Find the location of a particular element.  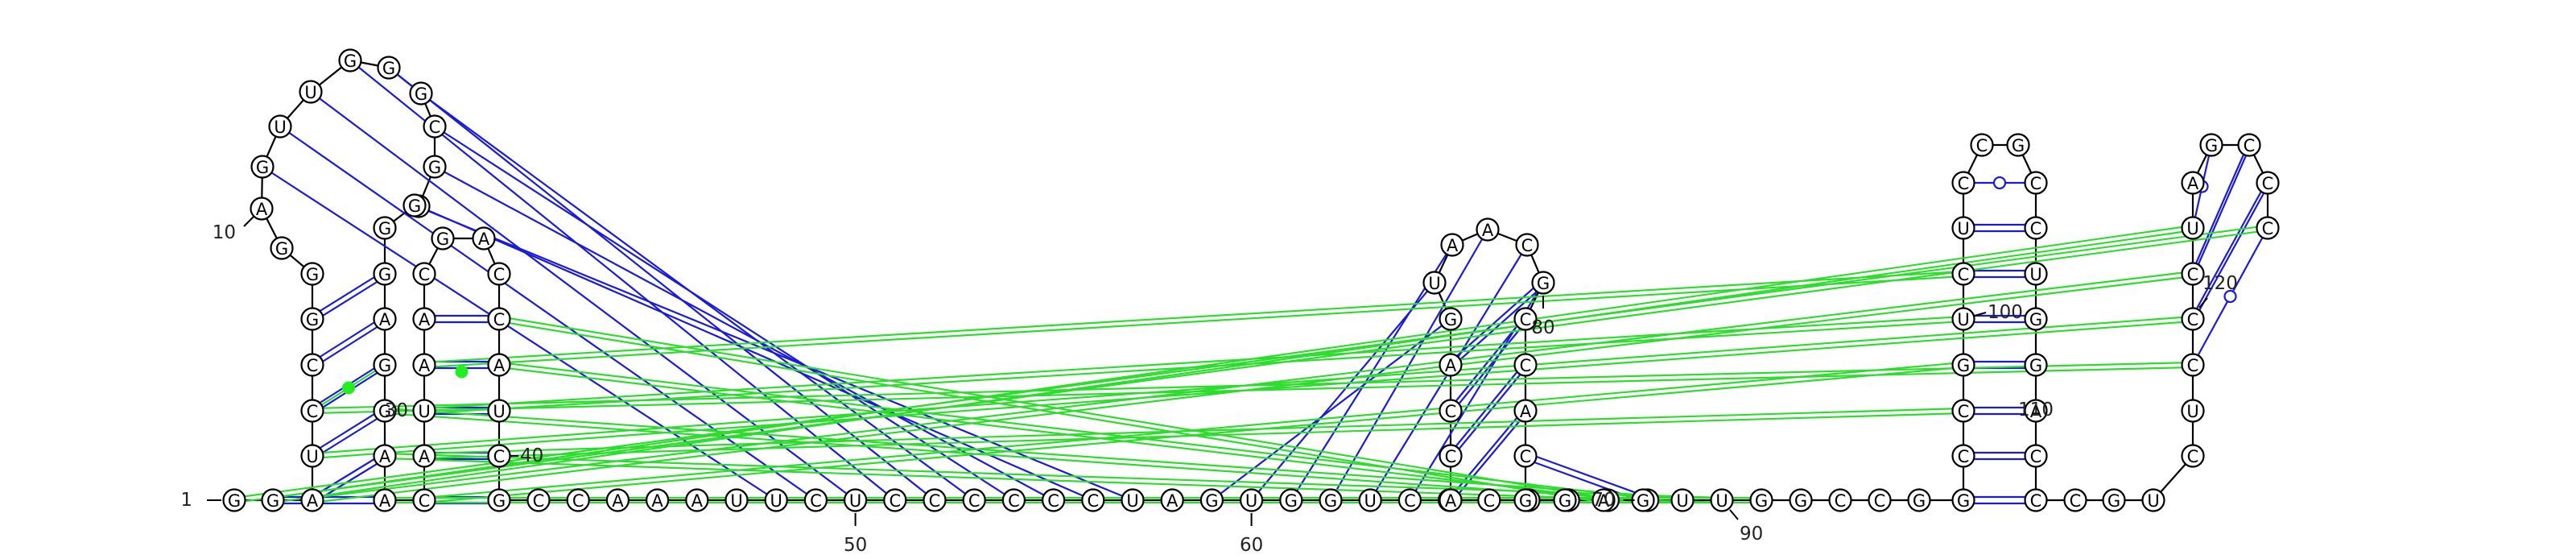

long-range-pair-bond is located at coordinates (744, 333).